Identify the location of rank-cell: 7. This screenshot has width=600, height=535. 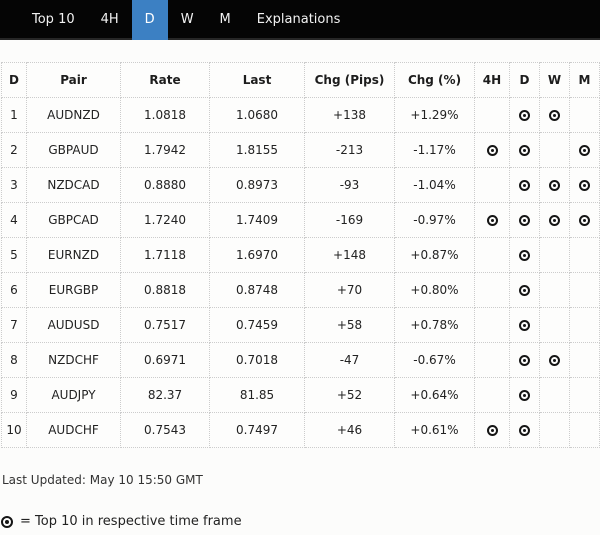
(14, 325).